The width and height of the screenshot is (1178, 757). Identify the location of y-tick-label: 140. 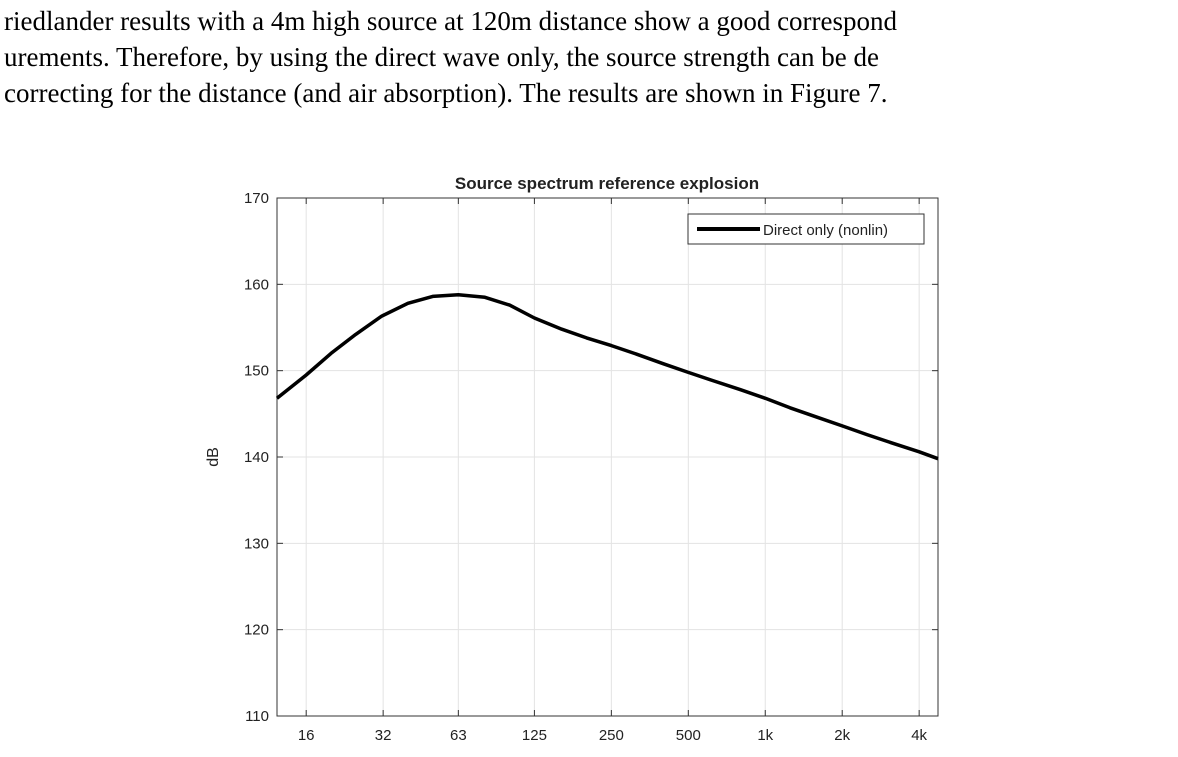
(256, 457).